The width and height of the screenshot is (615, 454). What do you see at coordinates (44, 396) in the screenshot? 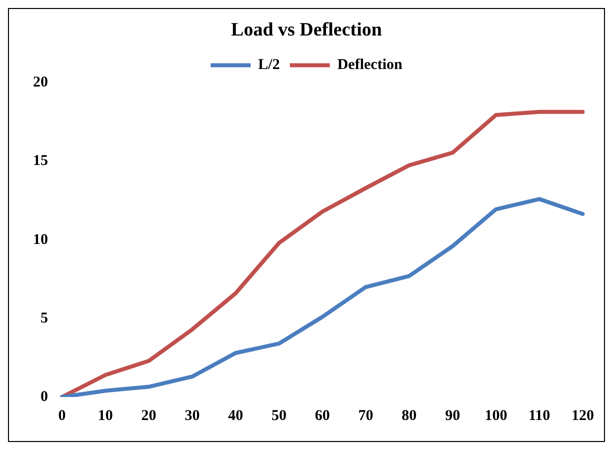
I see `y-tick-label: 0` at bounding box center [44, 396].